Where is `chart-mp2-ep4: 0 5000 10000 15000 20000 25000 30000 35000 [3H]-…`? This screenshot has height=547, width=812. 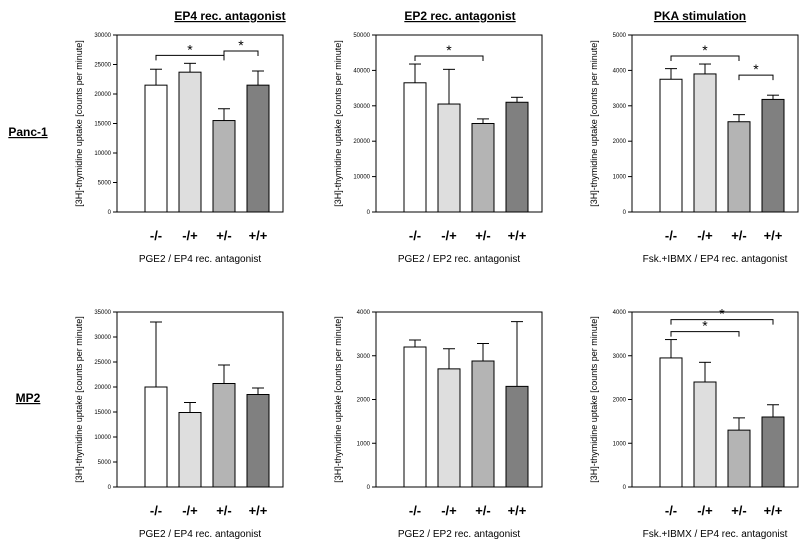
chart-mp2-ep4: 0 5000 10000 15000 20000 25000 30000 35000 [3H]-… is located at coordinates (179, 425).